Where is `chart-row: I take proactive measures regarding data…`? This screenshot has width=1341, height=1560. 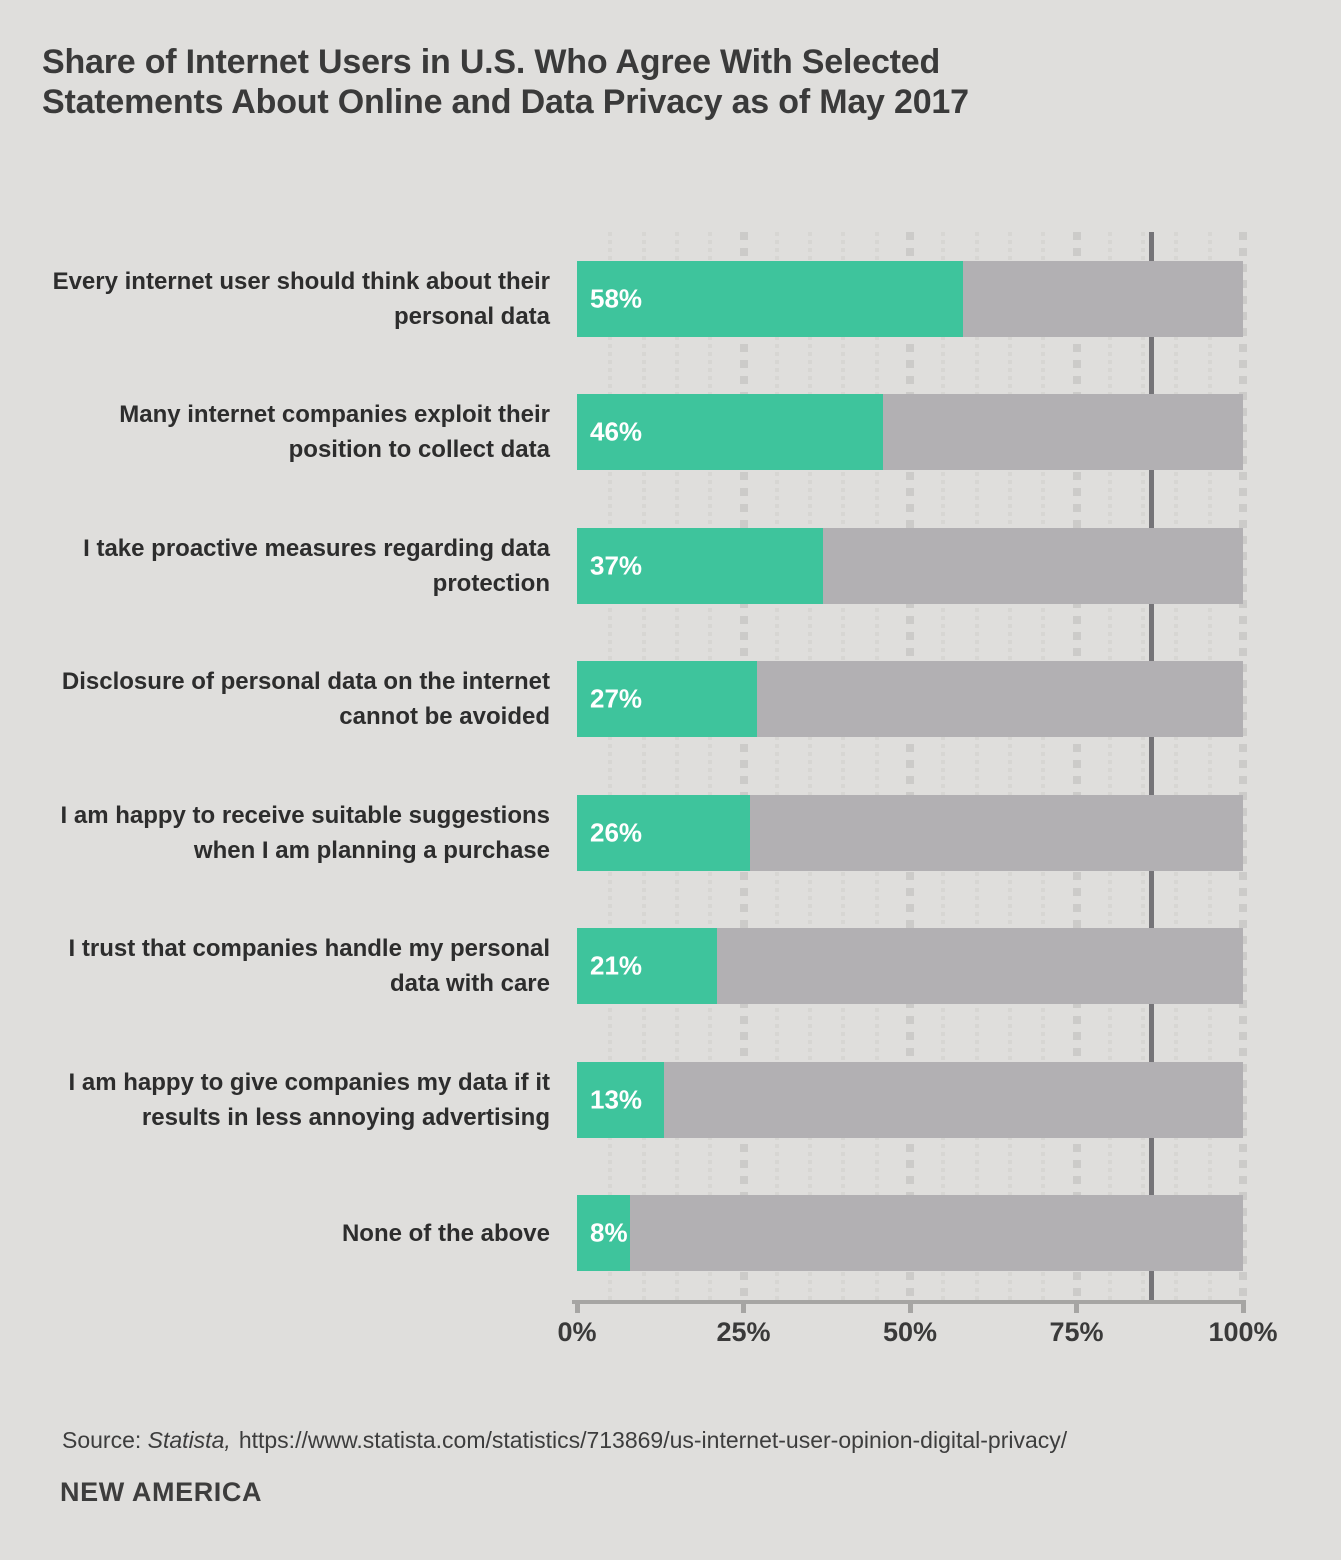 chart-row: I take proactive measures regarding data… is located at coordinates (621, 566).